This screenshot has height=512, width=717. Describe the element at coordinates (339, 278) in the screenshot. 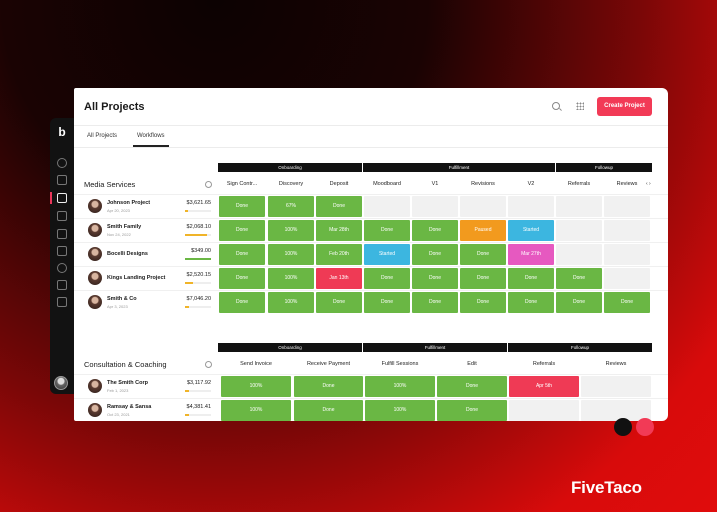

I see `status-cell: Jan 13th` at that location.